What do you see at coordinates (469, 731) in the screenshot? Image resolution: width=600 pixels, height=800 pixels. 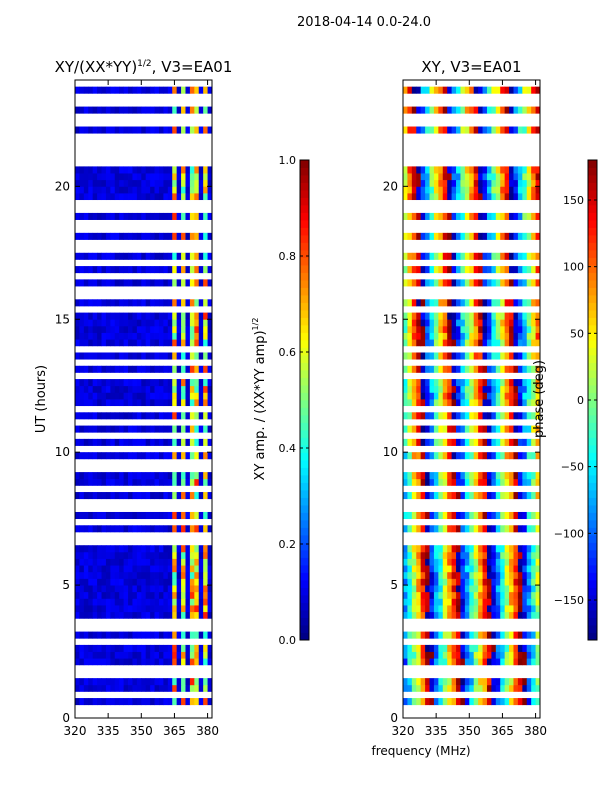 I see `x-tick-label: 350` at bounding box center [469, 731].